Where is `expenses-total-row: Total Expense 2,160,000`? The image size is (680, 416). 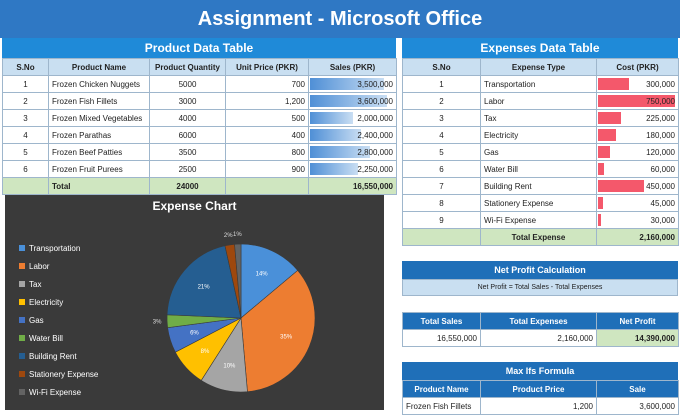 expenses-total-row: Total Expense 2,160,000 is located at coordinates (540, 237).